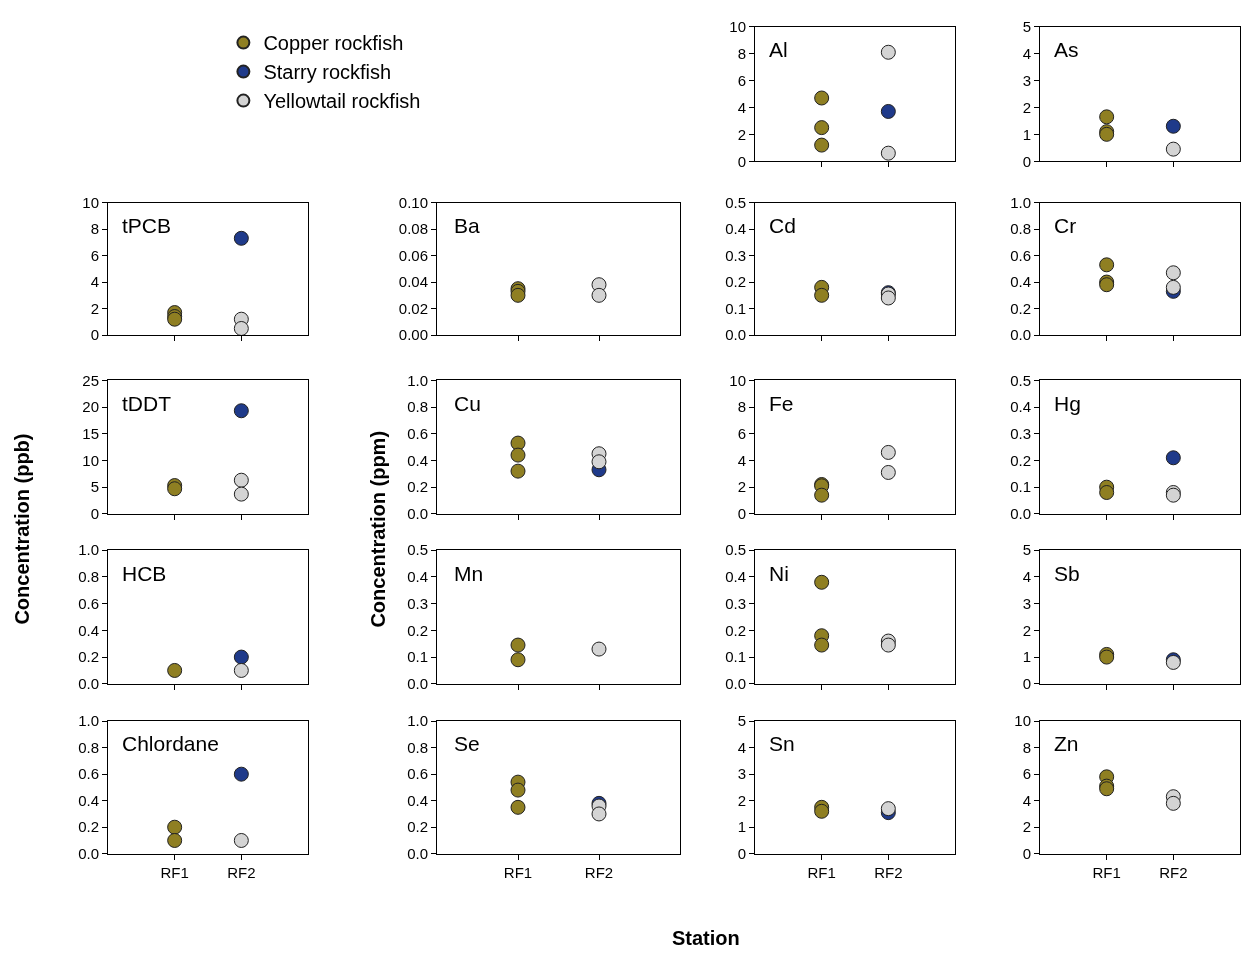  I want to click on text: tPCB, so click(147, 225).